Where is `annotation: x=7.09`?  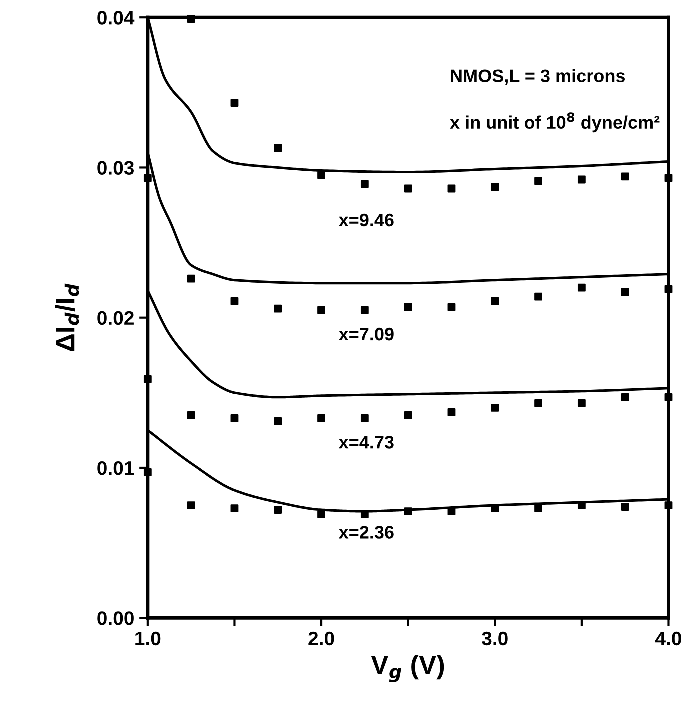 annotation: x=7.09 is located at coordinates (366, 334).